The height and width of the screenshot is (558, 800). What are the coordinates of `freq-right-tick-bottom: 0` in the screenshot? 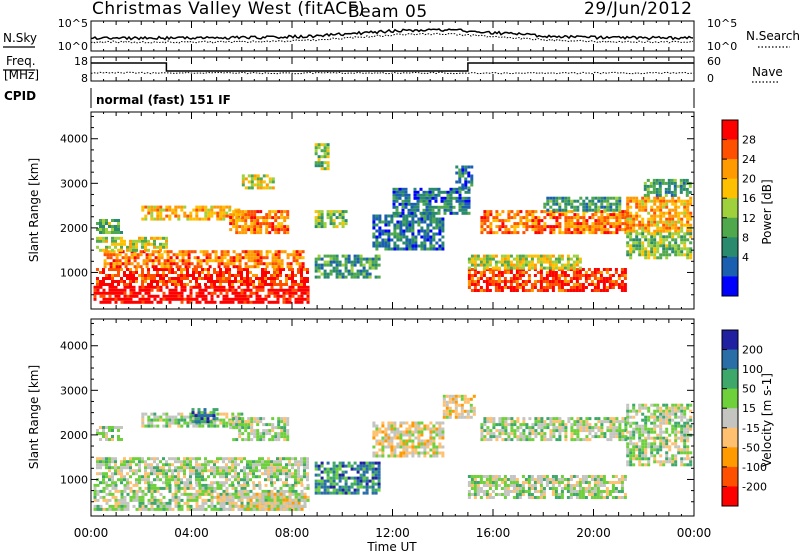 It's located at (710, 78).